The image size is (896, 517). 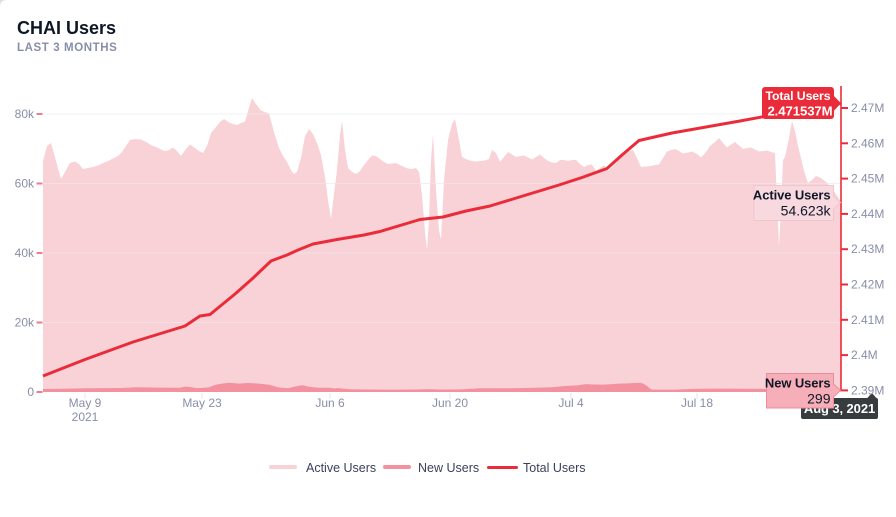 I want to click on svg-text: Total Users, so click(x=798, y=96).